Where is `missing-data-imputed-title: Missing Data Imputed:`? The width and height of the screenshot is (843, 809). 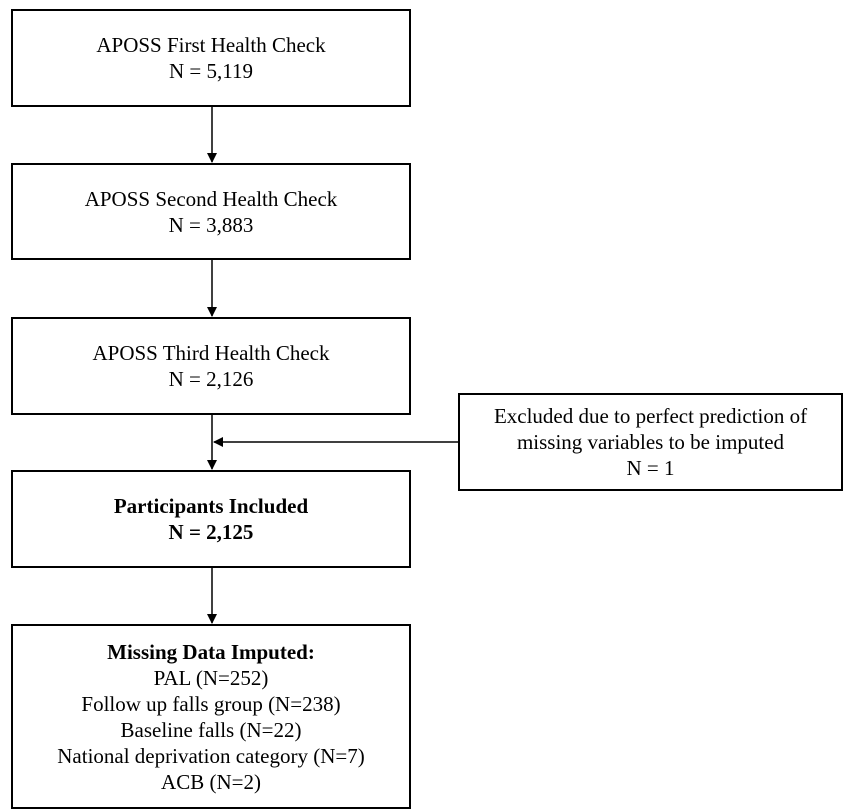
missing-data-imputed-title: Missing Data Imputed: is located at coordinates (211, 652).